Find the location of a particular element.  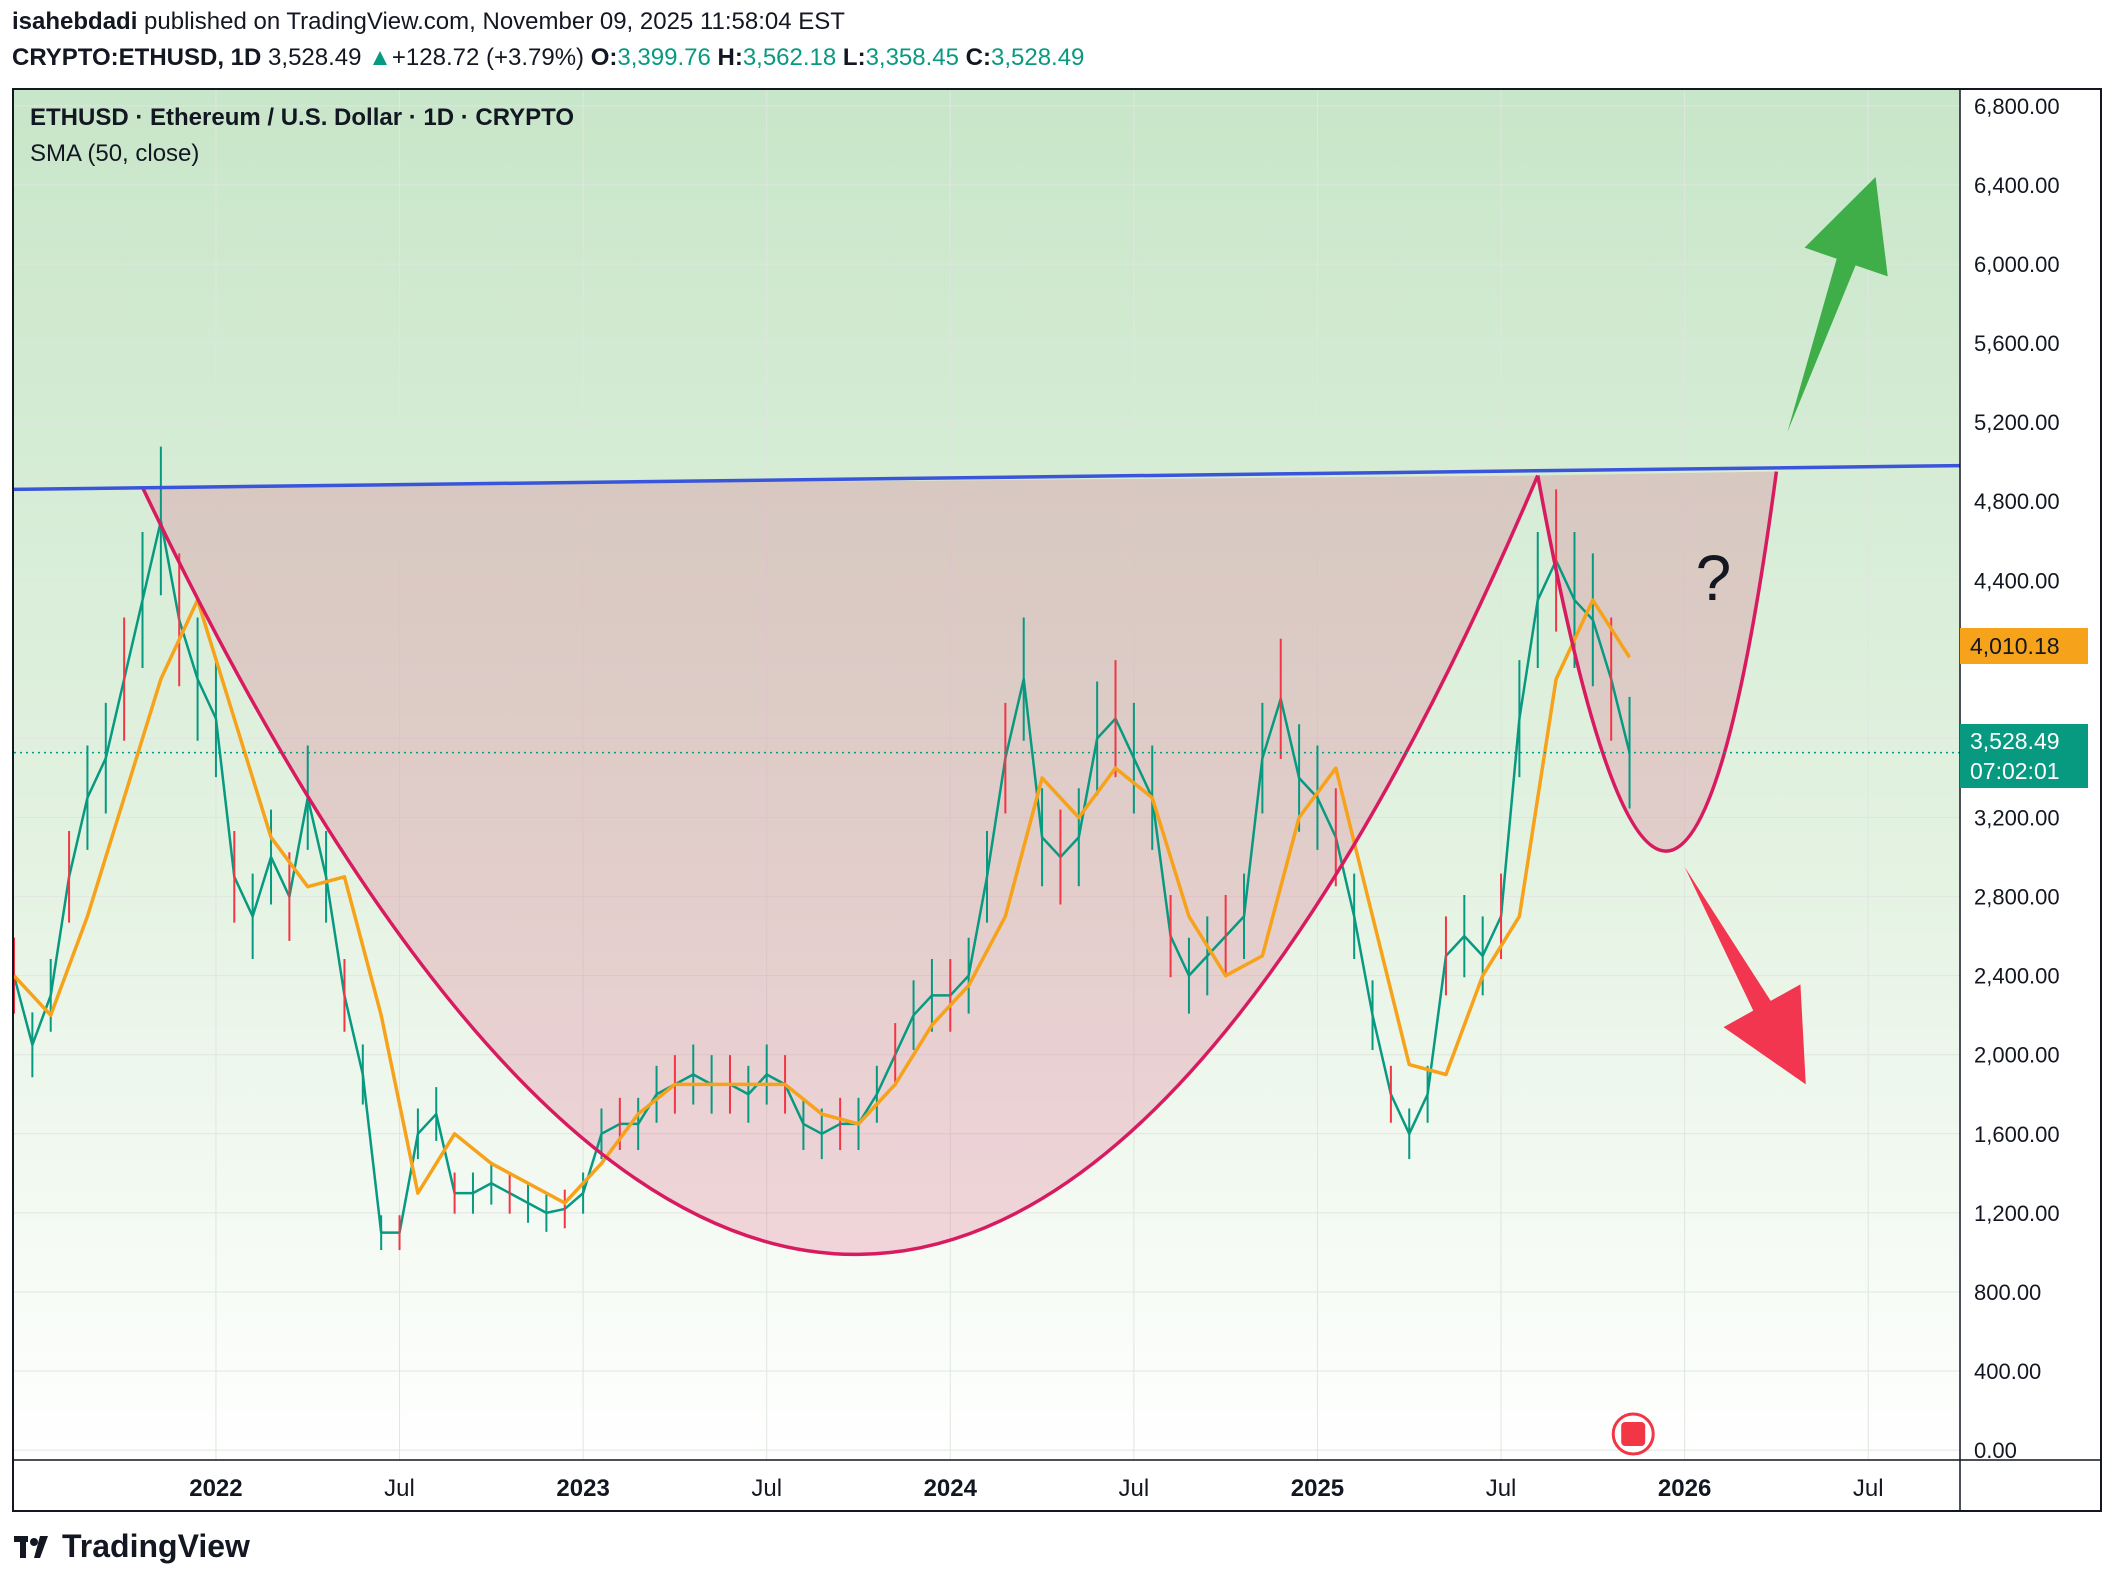

close-value: 3,528.49 is located at coordinates (1037, 57).